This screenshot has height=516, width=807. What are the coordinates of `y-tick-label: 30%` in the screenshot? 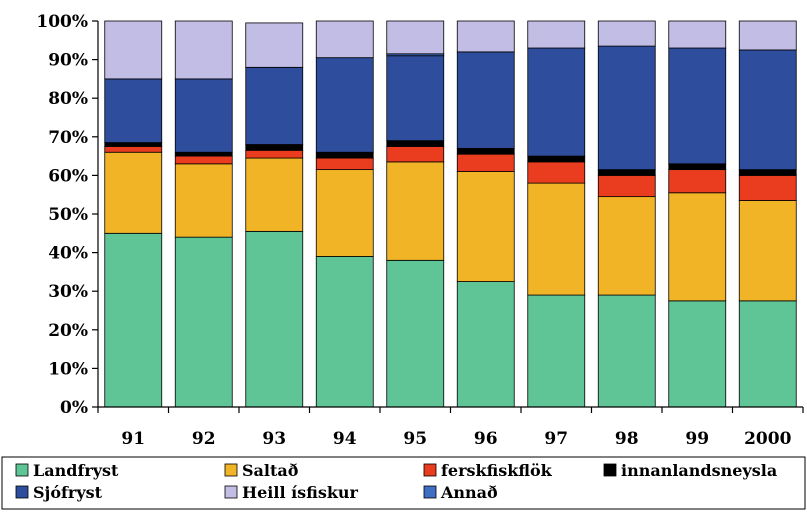 It's located at (68, 292).